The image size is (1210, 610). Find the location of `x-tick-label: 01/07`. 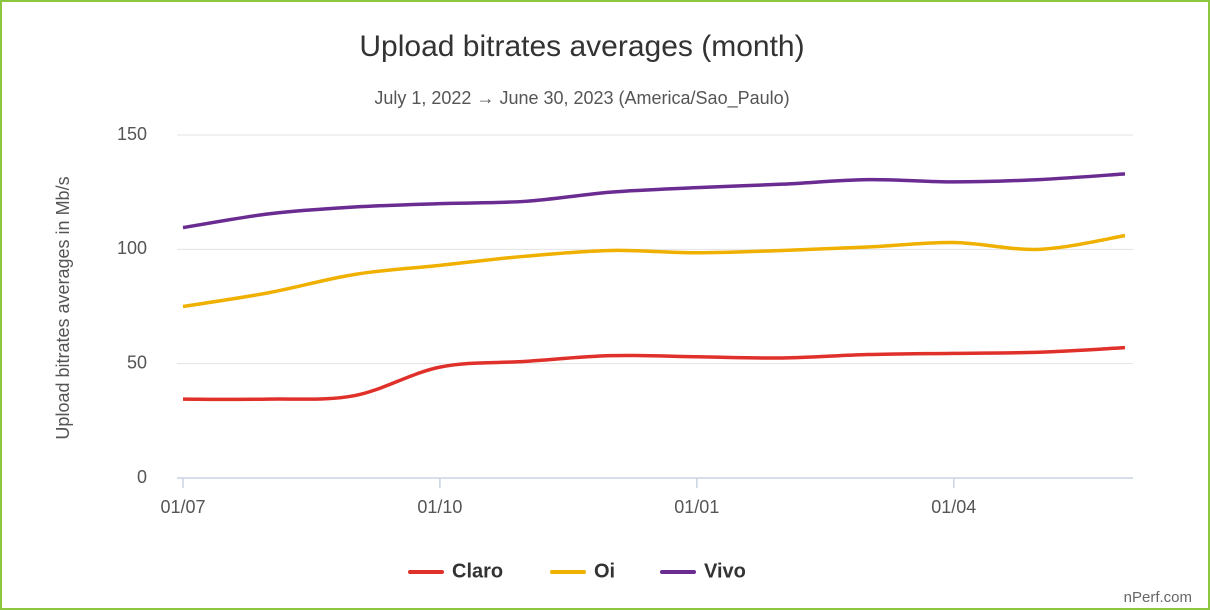

x-tick-label: 01/07 is located at coordinates (182, 507).